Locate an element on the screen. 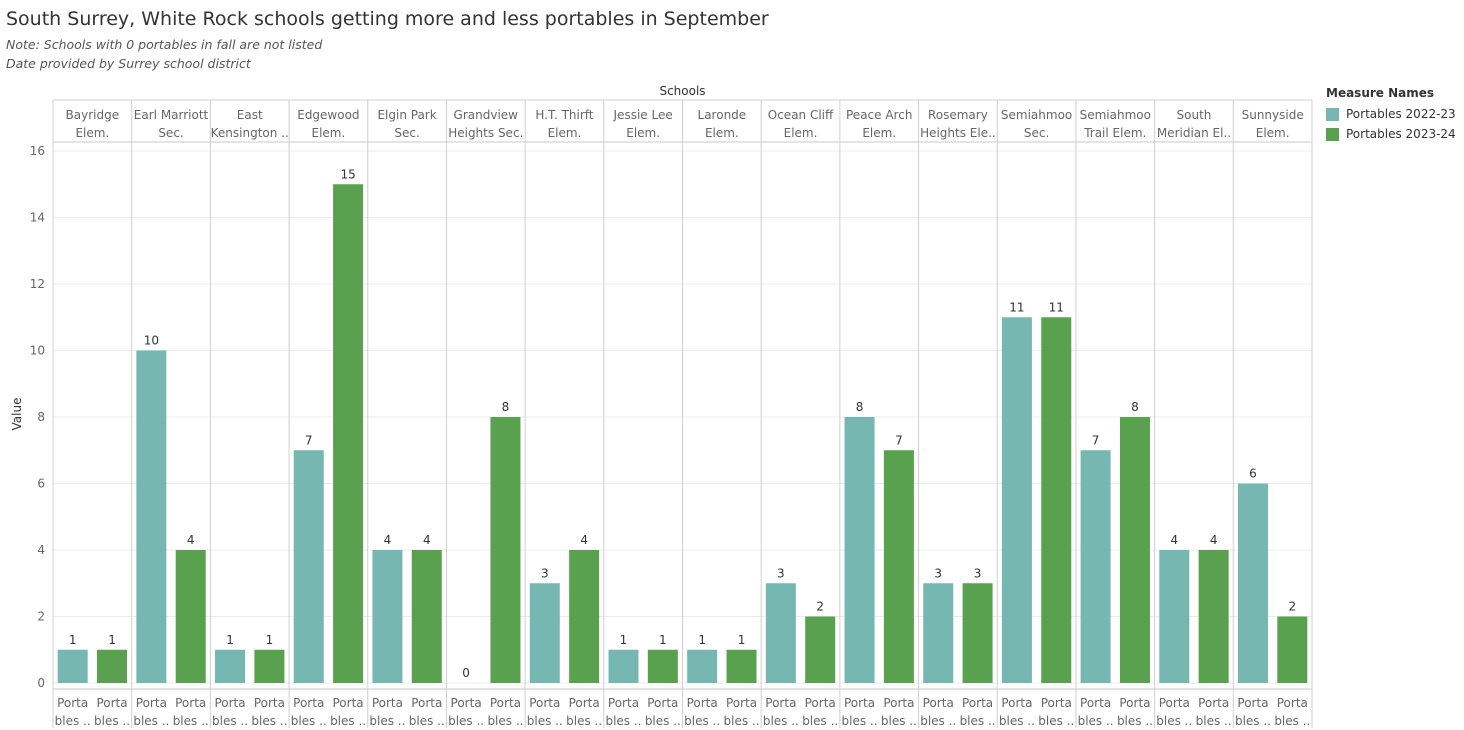 This screenshot has width=1464, height=730. y-tick-label: 16 is located at coordinates (37, 151).